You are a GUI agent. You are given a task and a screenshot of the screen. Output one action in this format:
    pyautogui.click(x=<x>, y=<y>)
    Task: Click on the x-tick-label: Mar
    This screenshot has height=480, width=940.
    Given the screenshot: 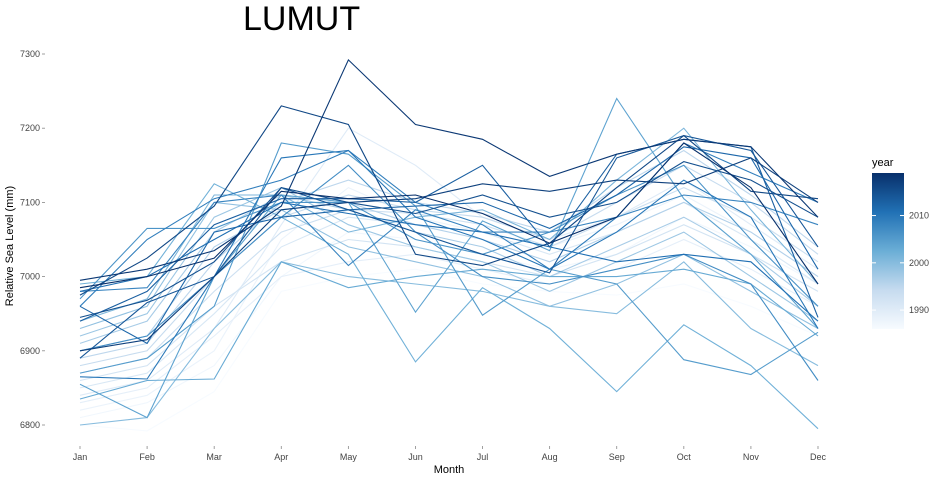 What is the action you would take?
    pyautogui.click(x=214, y=457)
    